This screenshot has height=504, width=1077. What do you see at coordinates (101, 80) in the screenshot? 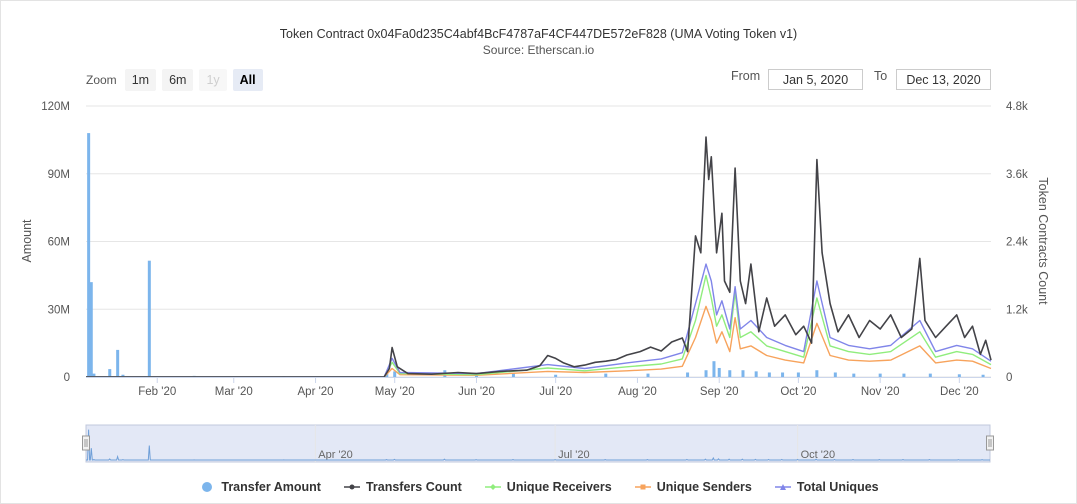
I see `zoom-label: Zoom` at bounding box center [101, 80].